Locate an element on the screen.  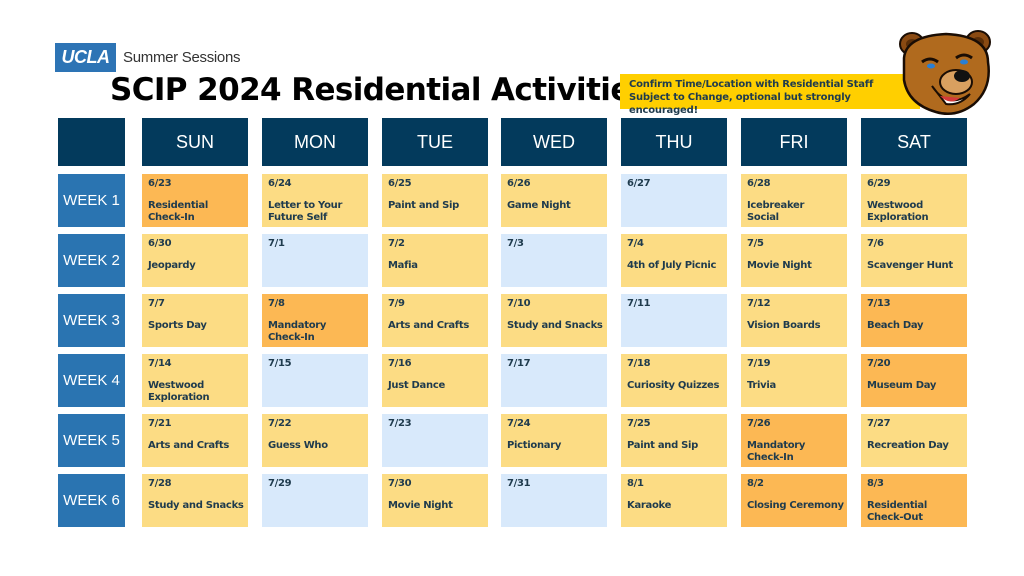
day-date: 6/28 is located at coordinates (759, 183).